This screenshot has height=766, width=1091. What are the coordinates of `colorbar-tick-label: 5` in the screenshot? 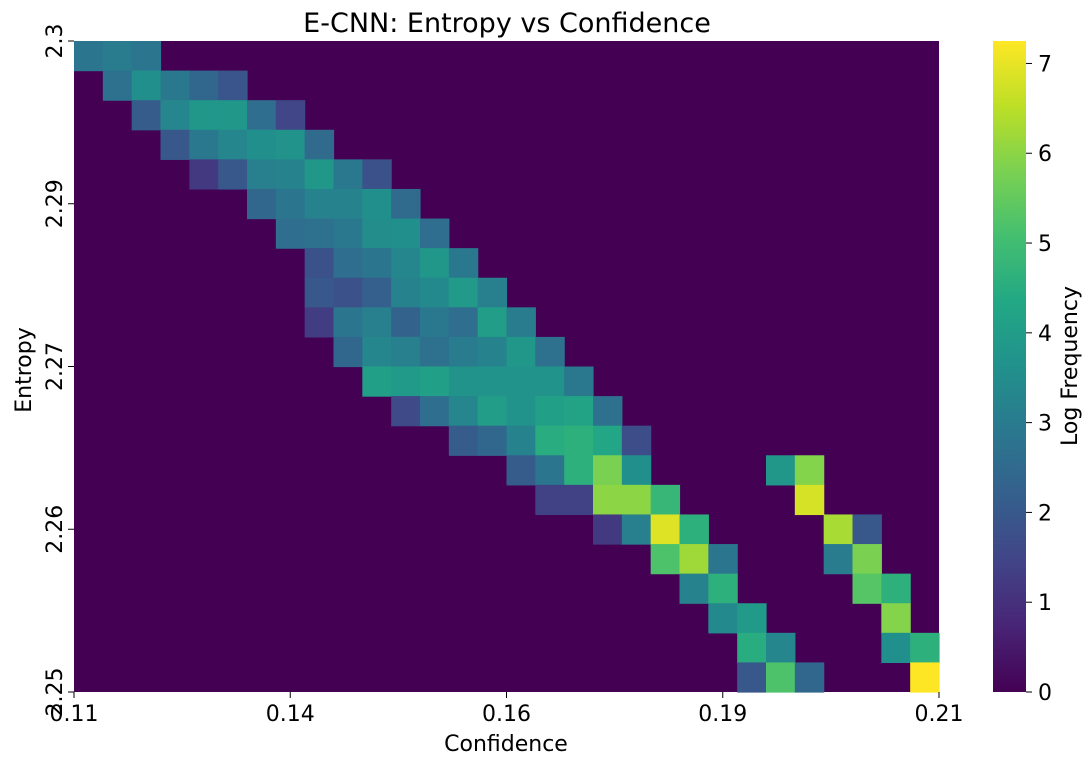 It's located at (1045, 244).